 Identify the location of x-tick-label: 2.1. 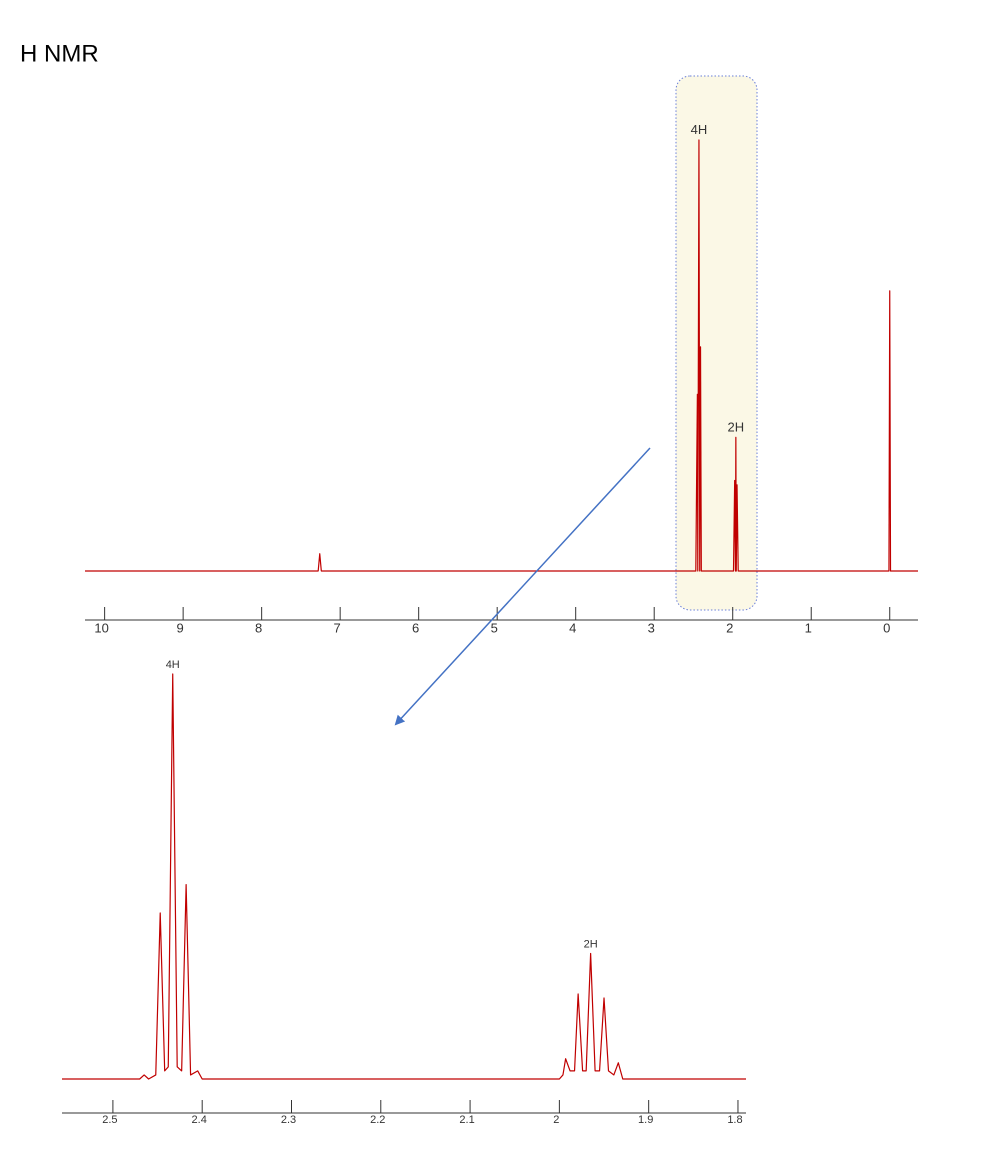
(466, 1120).